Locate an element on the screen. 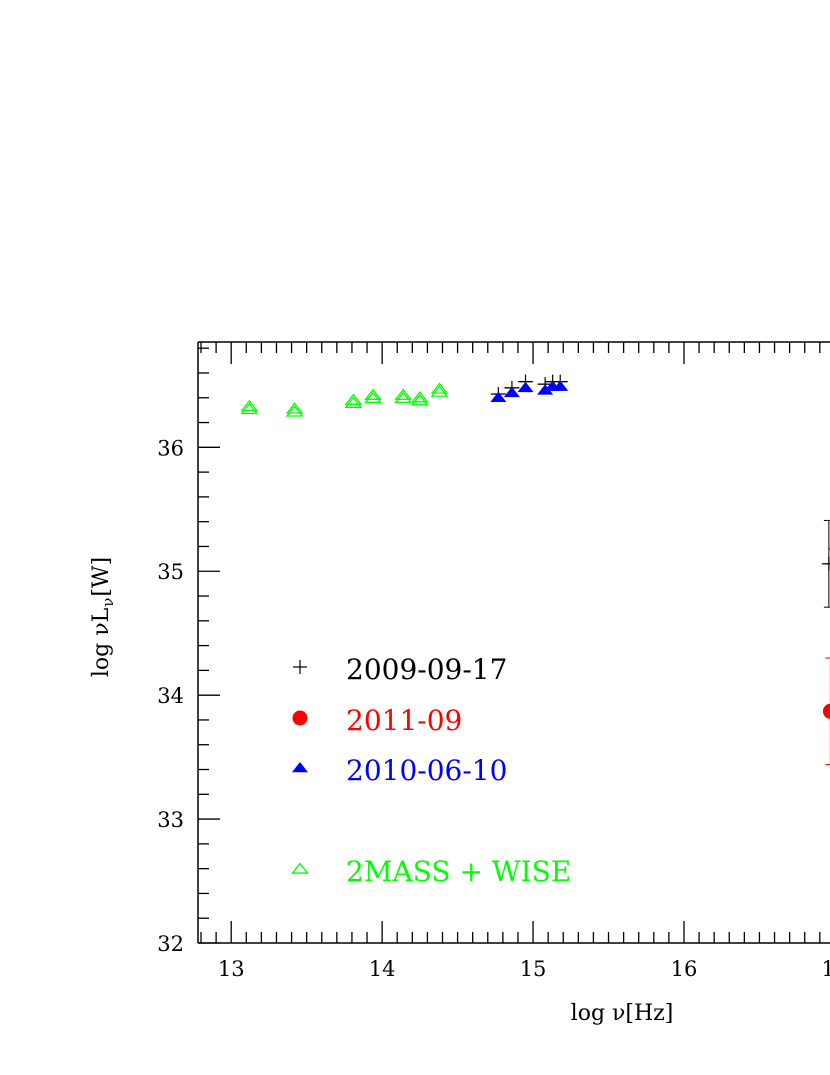 The width and height of the screenshot is (830, 1075). y-tick-label: 35 is located at coordinates (170, 572).